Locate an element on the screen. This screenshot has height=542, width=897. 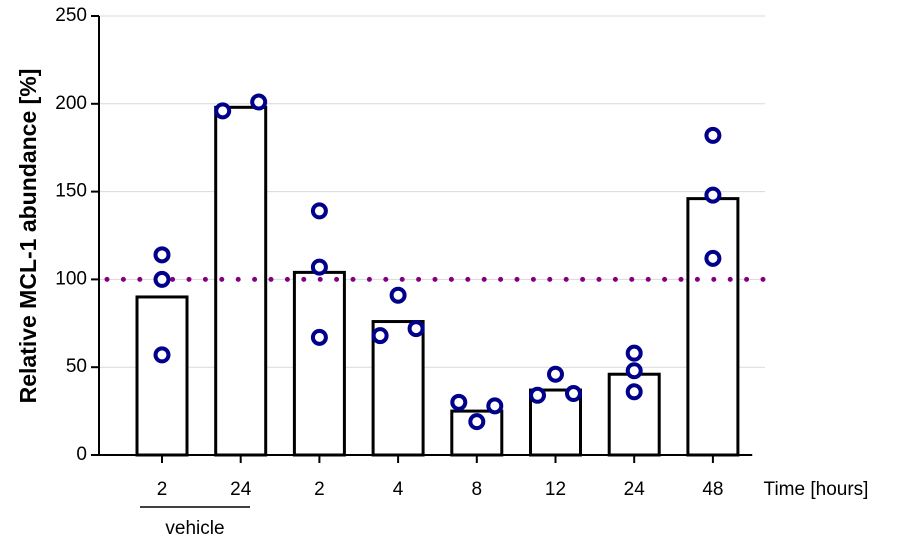
y-axis-title: Relative MCL-1 abundance [%] is located at coordinates (28, 236).